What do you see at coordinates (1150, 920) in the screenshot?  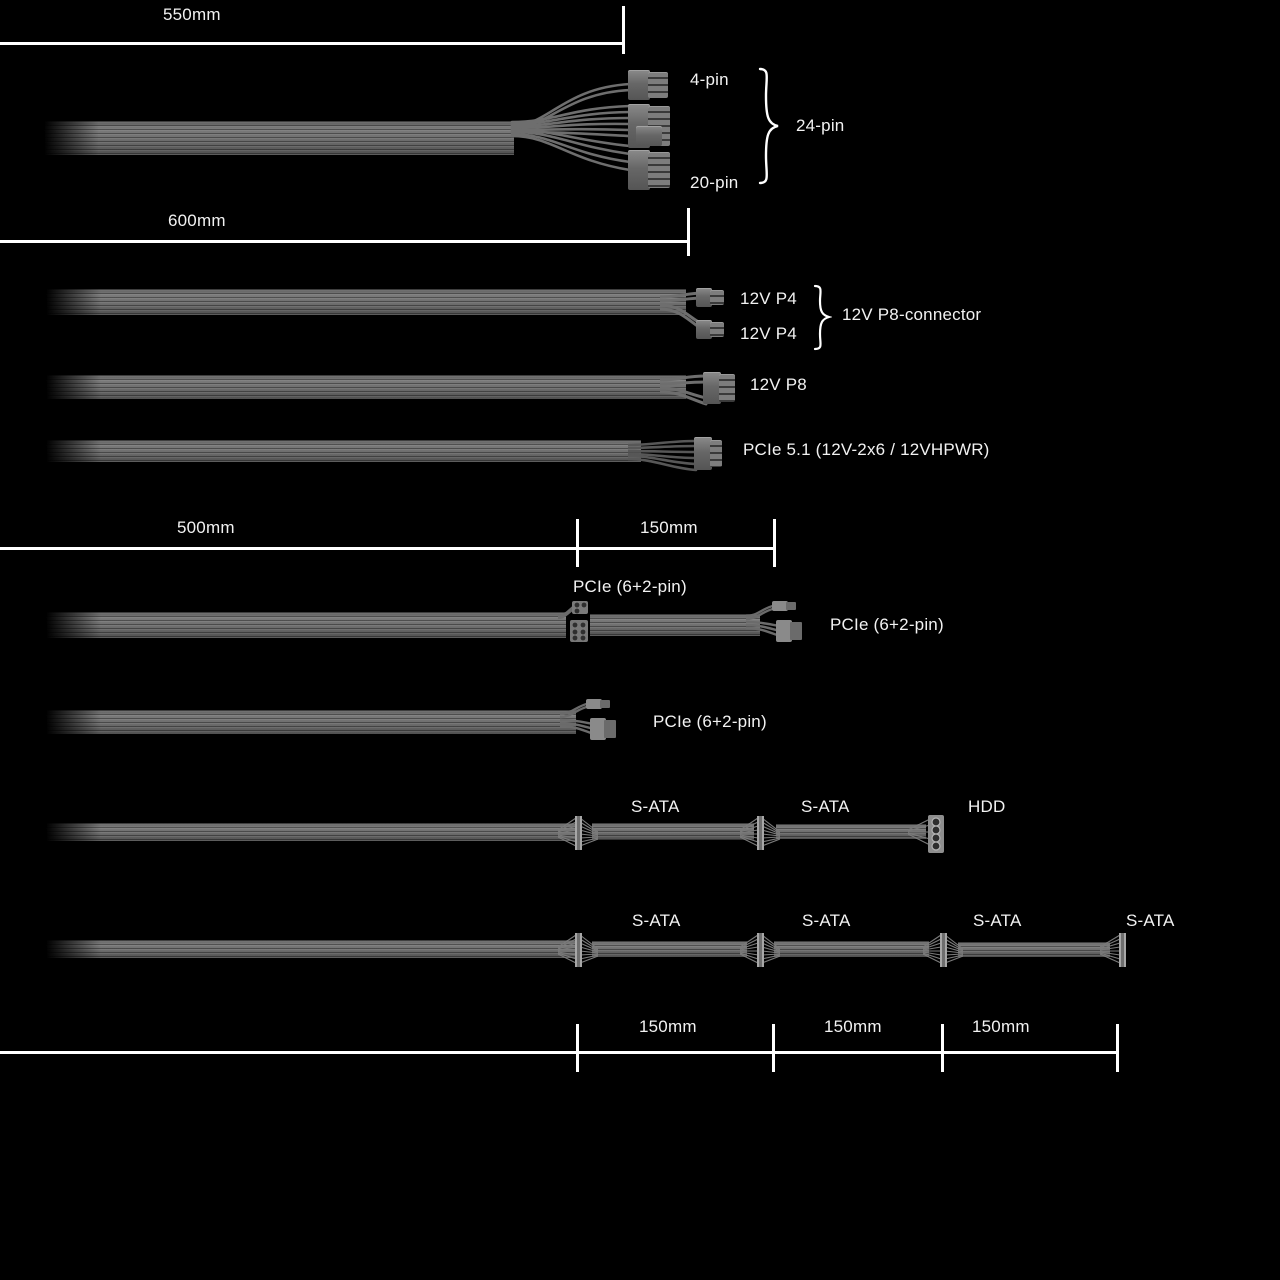 I see `label-sata-6: S-ATA` at bounding box center [1150, 920].